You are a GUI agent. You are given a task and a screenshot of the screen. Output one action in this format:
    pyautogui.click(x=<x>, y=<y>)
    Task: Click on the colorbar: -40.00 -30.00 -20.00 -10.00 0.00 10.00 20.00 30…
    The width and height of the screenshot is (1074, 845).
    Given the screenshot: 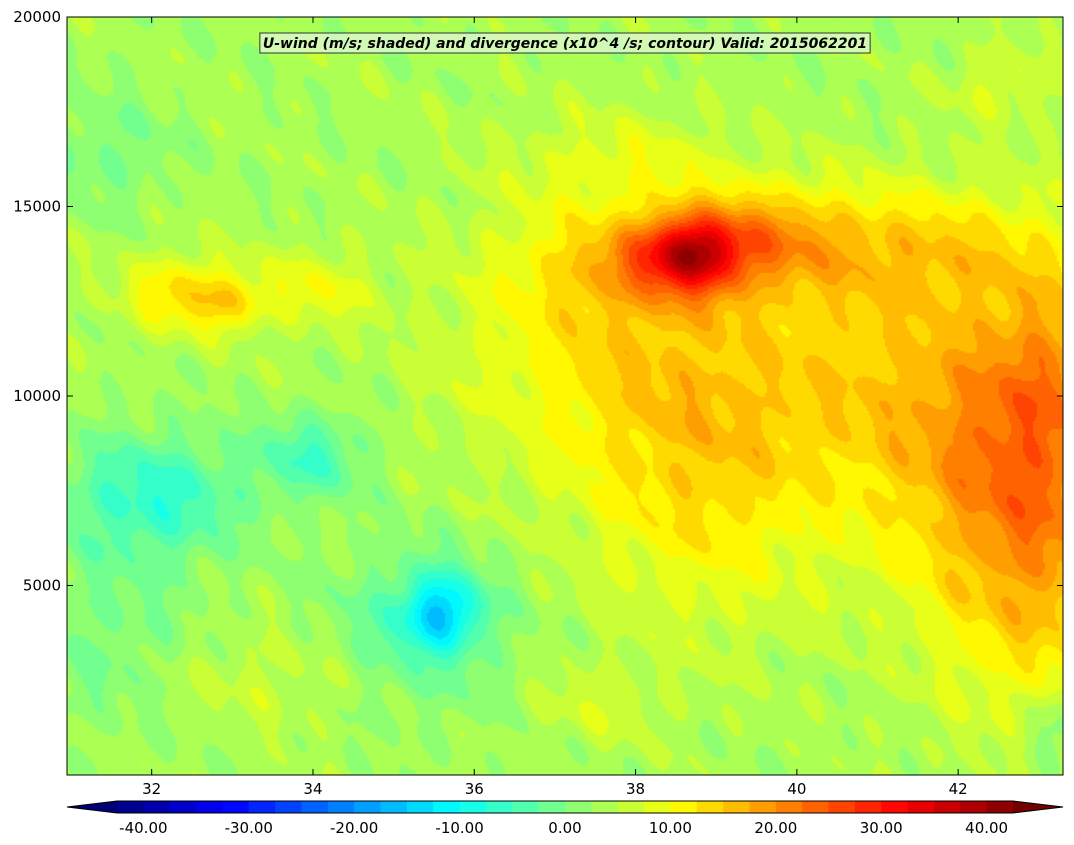 What is the action you would take?
    pyautogui.click(x=565, y=818)
    